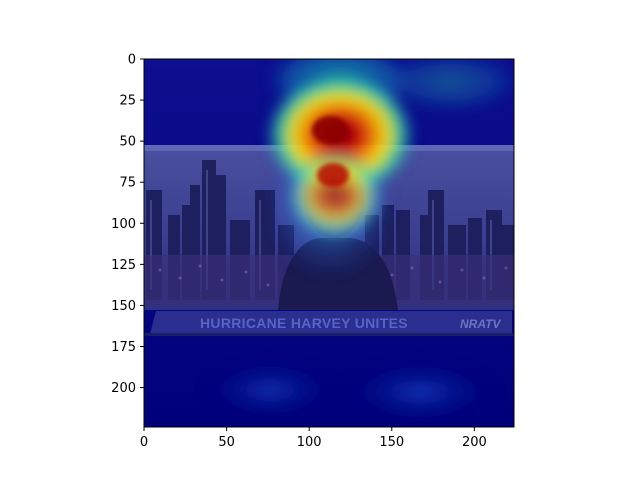 The height and width of the screenshot is (480, 640). What do you see at coordinates (123, 388) in the screenshot?
I see `y-tick-label: 200` at bounding box center [123, 388].